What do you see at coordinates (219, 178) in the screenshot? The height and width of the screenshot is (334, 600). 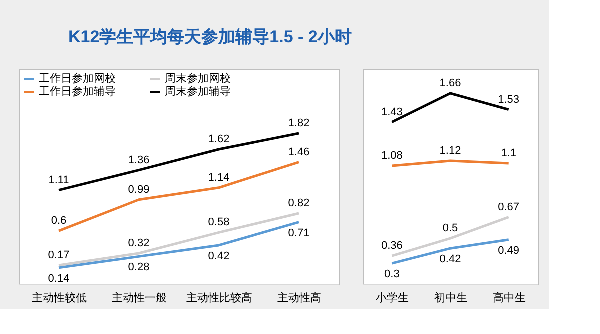 I see `data-label: 1.14` at bounding box center [219, 178].